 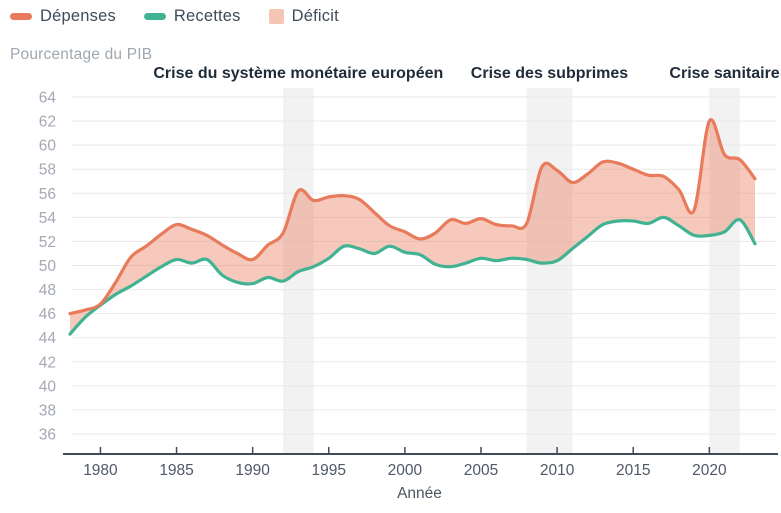 I want to click on y-axis-unit-label: Pourcentage du PIB, so click(x=81, y=54).